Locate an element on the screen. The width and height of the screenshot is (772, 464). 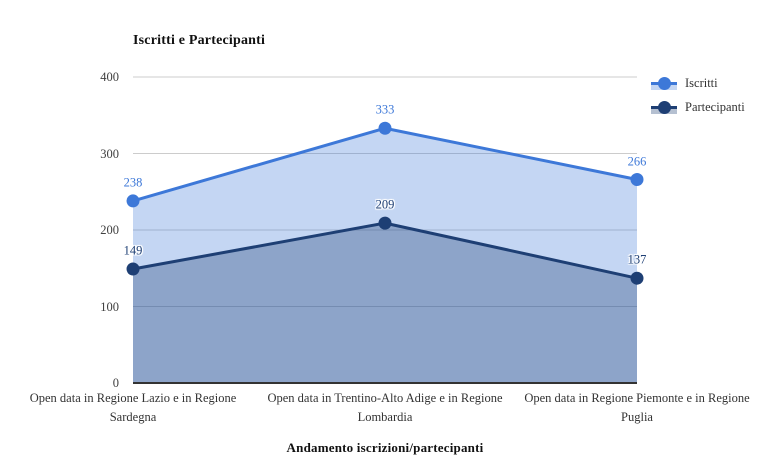
legend: Iscritti Partecipanti is located at coordinates (698, 100).